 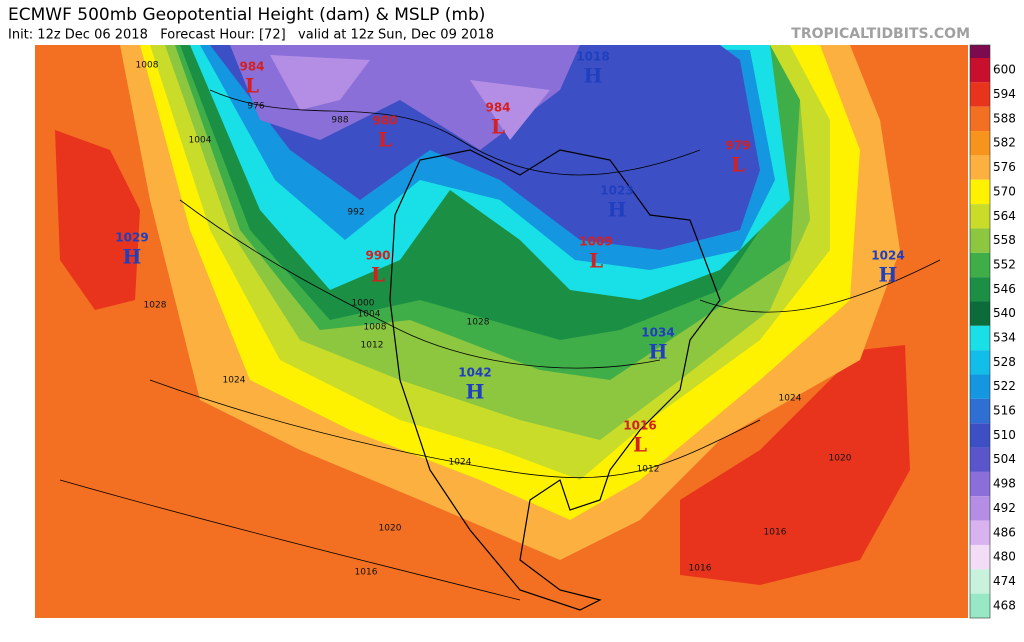 I want to click on center-value: 990, so click(x=377, y=256).